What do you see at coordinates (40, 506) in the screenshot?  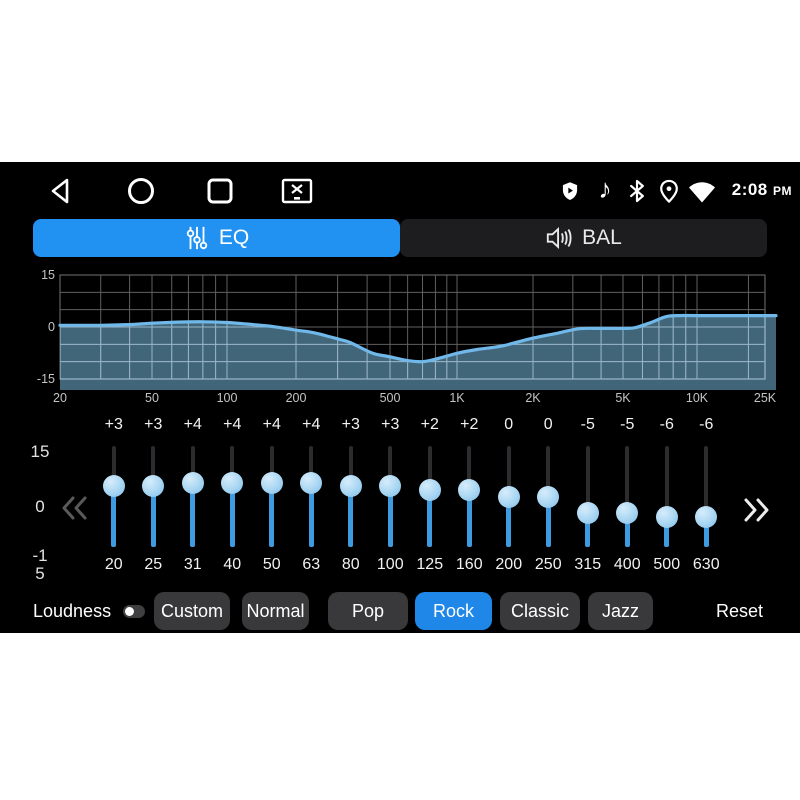 I see `eq-scale-mid: 0` at bounding box center [40, 506].